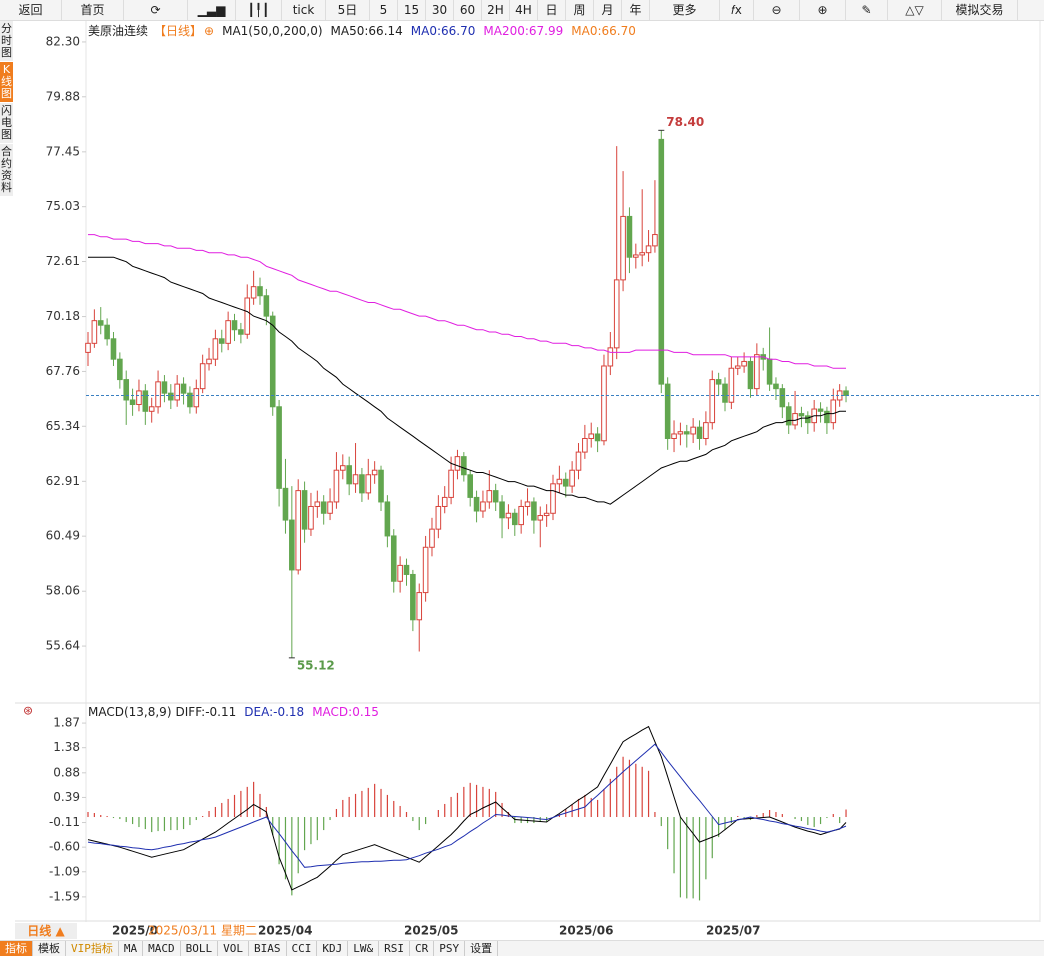 The height and width of the screenshot is (956, 1044). I want to click on toolbar-button: 5, so click(384, 10).